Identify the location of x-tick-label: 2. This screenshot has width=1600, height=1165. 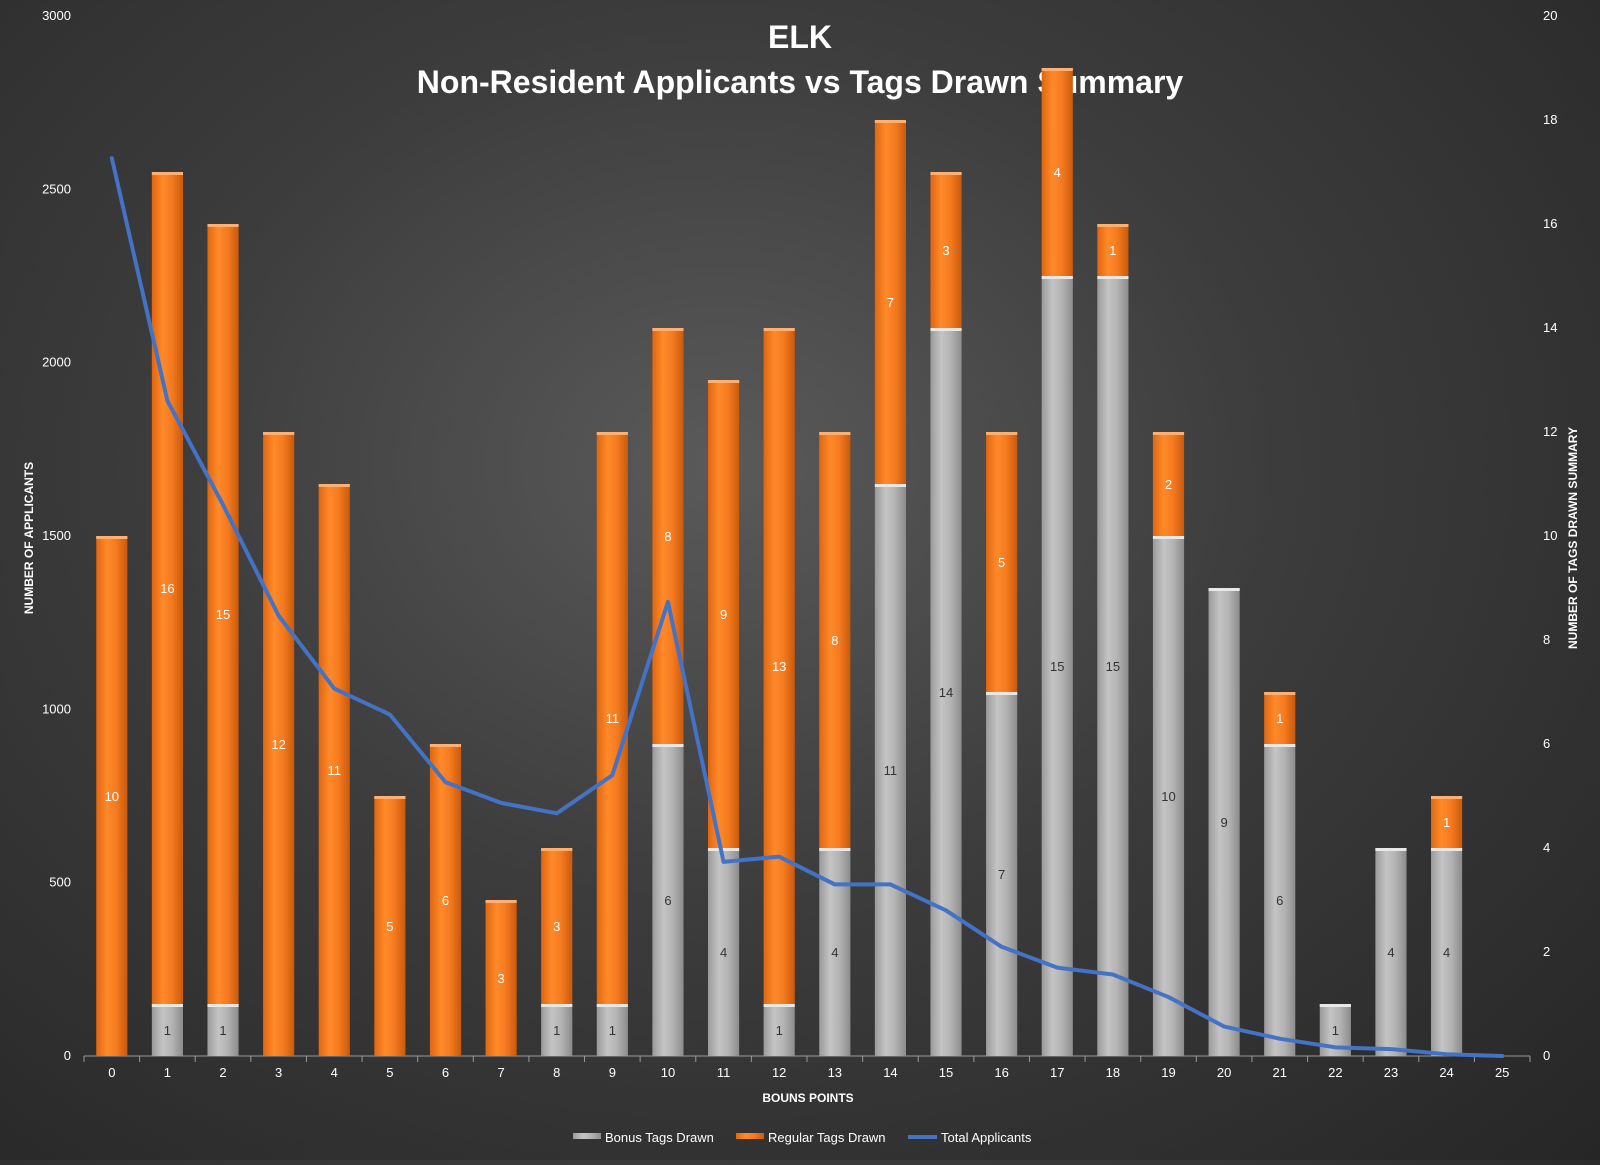
(222, 1072).